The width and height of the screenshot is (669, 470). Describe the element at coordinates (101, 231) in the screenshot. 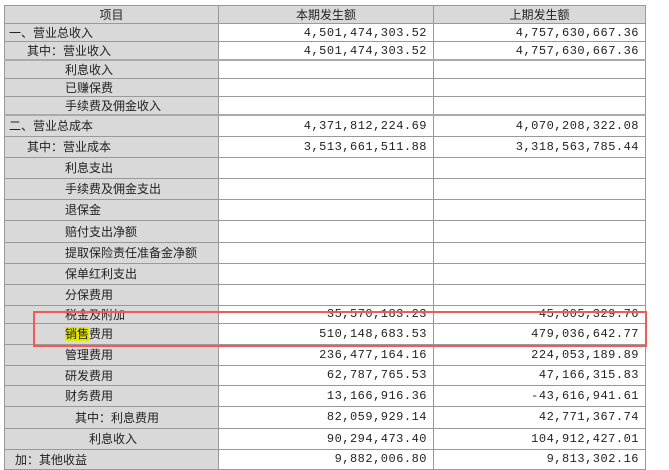

I see `label-text: 赔付支出净额` at that location.